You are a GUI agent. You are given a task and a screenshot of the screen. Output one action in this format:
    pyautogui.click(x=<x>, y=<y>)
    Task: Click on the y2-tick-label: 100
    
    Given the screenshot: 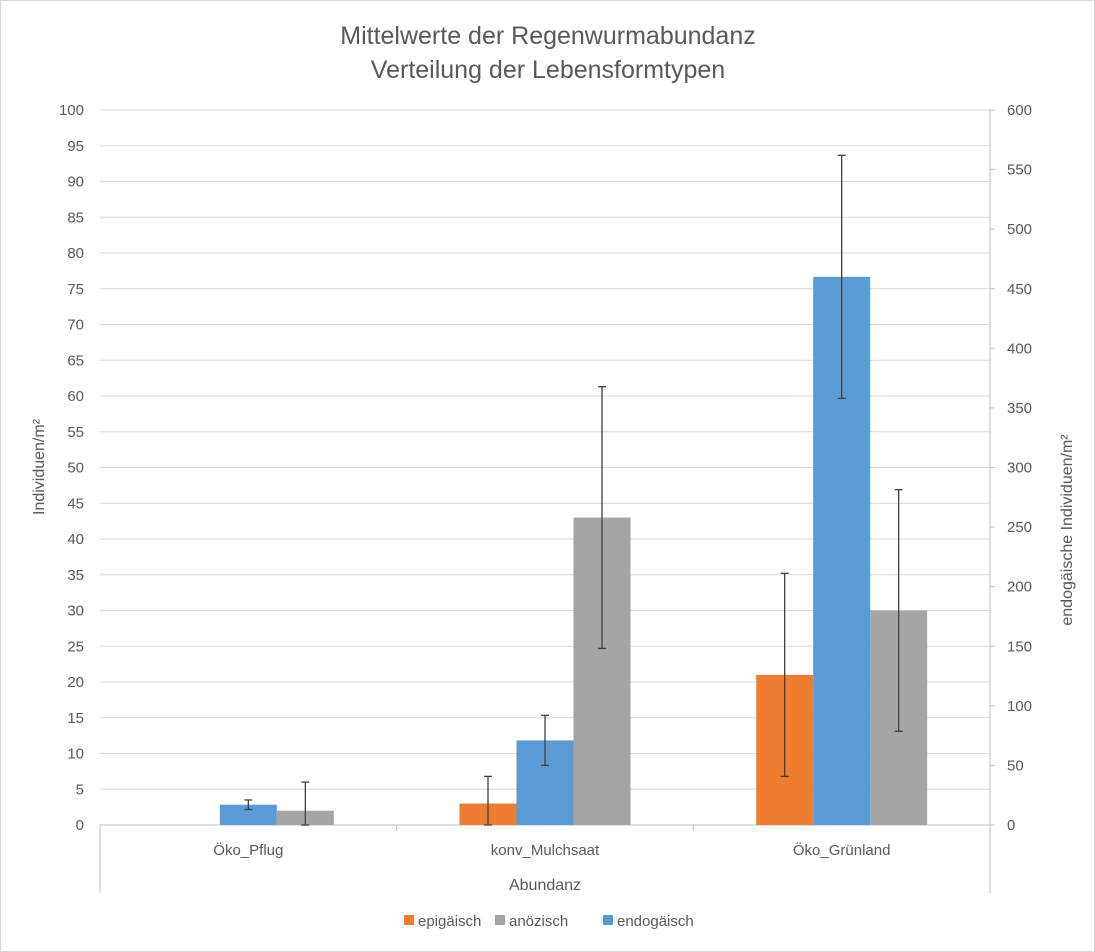 What is the action you would take?
    pyautogui.click(x=1019, y=706)
    